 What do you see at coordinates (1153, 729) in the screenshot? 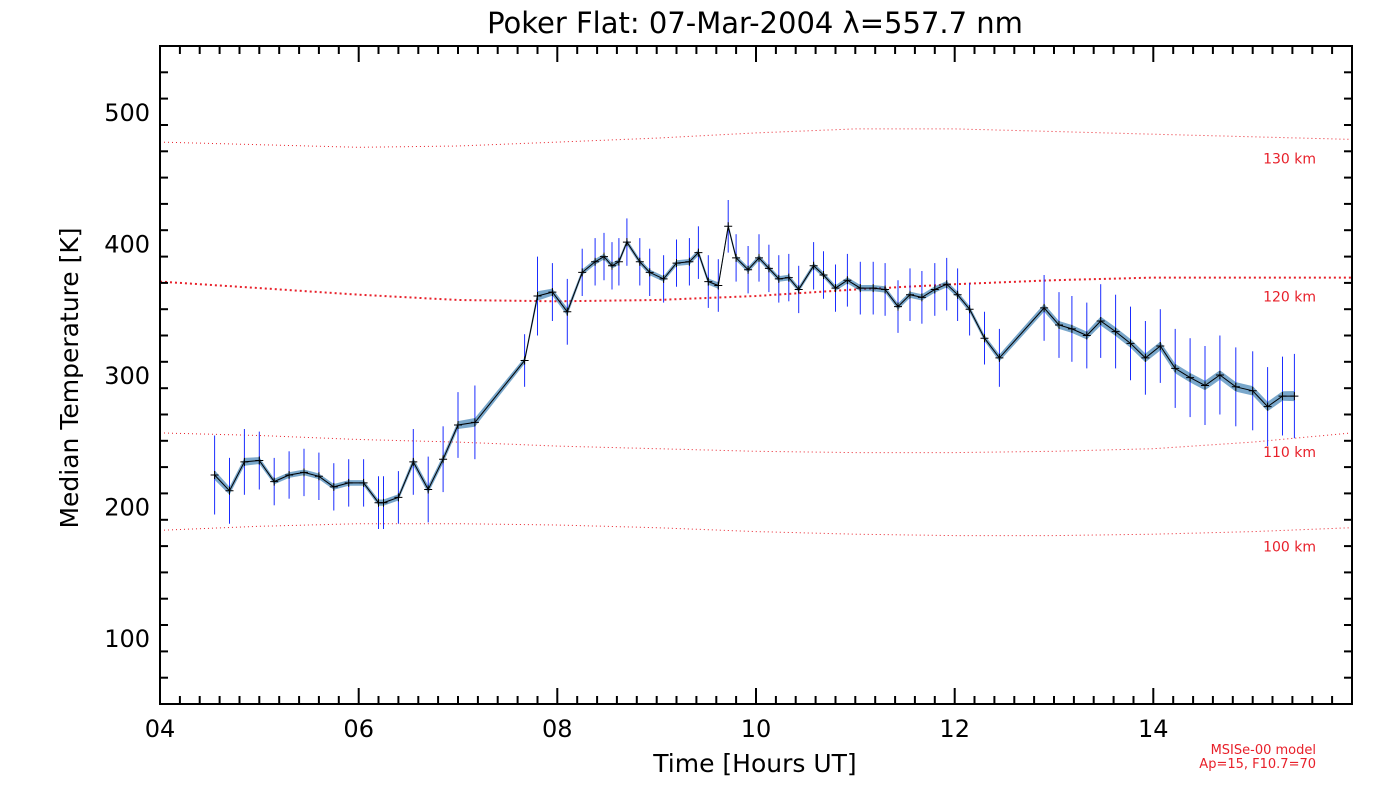
I see `x-tick-label: 14` at bounding box center [1153, 729].